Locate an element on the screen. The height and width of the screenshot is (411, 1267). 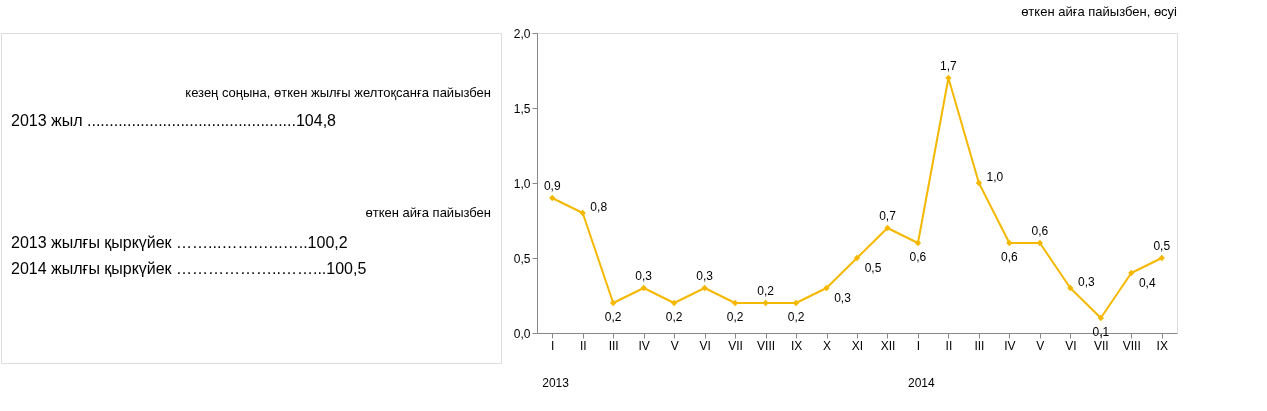
chart-title: өткен айға пайызбен, өсуі is located at coordinates (1099, 11).